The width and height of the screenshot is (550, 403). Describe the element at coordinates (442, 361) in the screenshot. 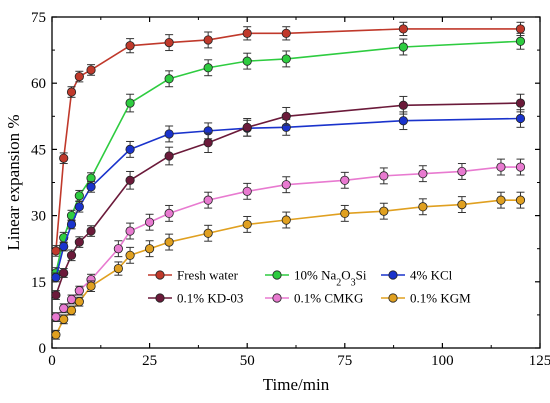

I see `x-tick-label: 100` at that location.